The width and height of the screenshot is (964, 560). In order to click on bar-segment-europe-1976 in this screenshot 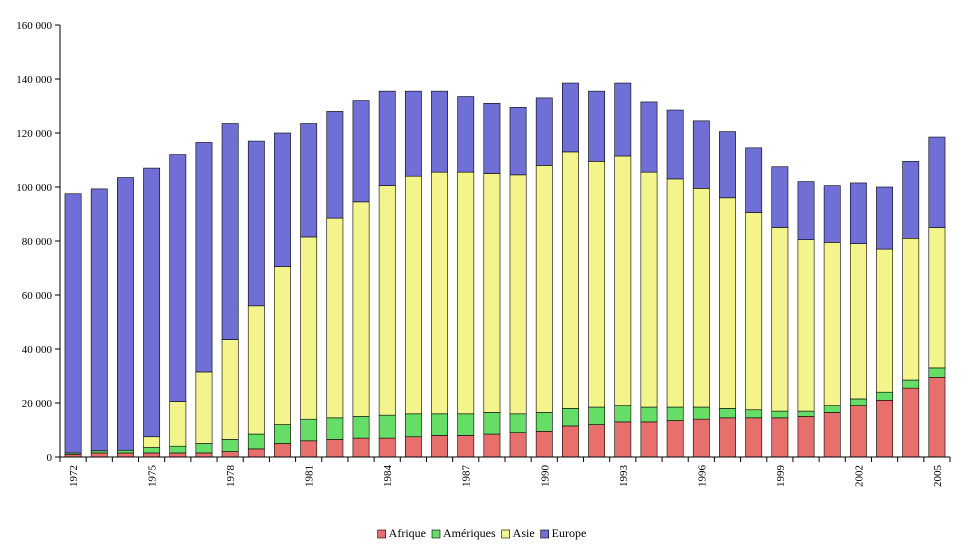, I will do `click(178, 278)`.